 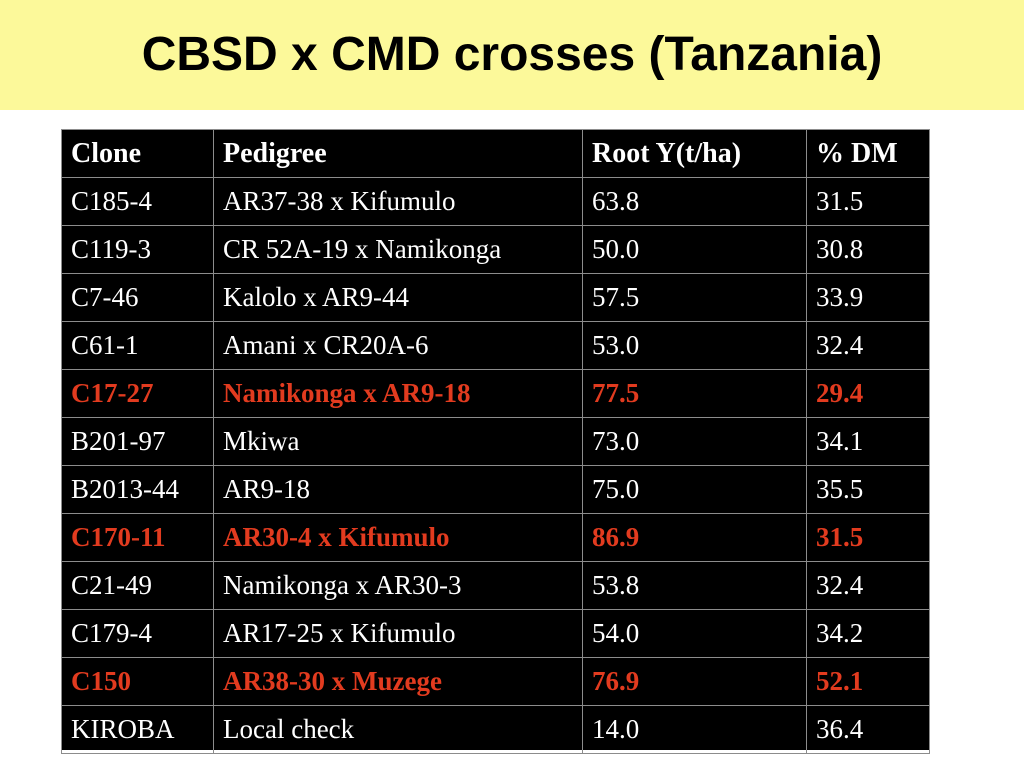 I want to click on cell-pedigree: Kalolo x AR9-44, so click(x=398, y=297).